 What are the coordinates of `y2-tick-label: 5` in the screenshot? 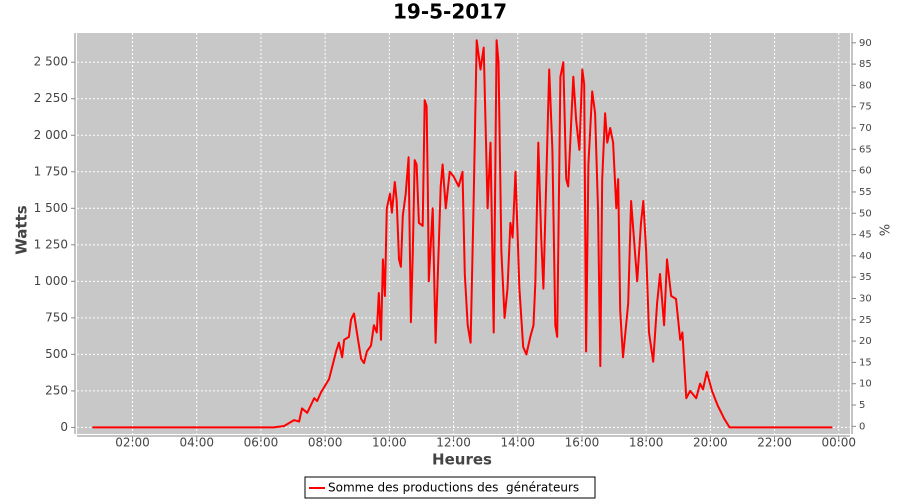 It's located at (862, 405).